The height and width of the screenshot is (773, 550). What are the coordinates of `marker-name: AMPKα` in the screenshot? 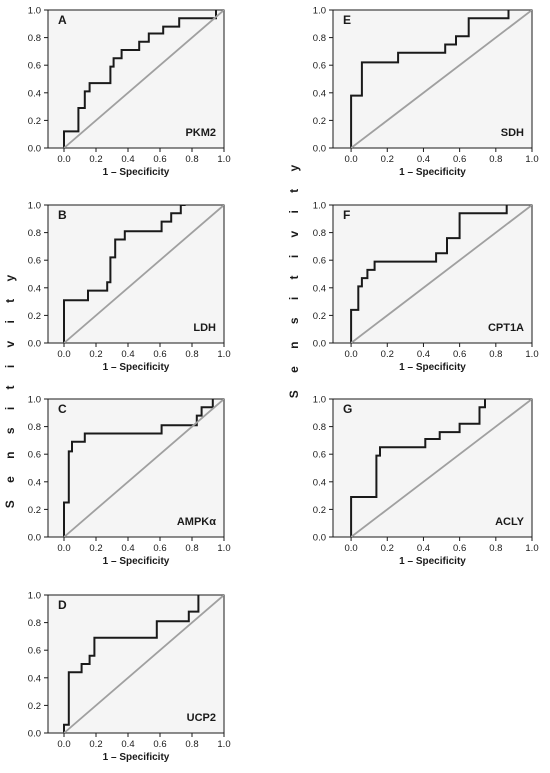 It's located at (196, 522).